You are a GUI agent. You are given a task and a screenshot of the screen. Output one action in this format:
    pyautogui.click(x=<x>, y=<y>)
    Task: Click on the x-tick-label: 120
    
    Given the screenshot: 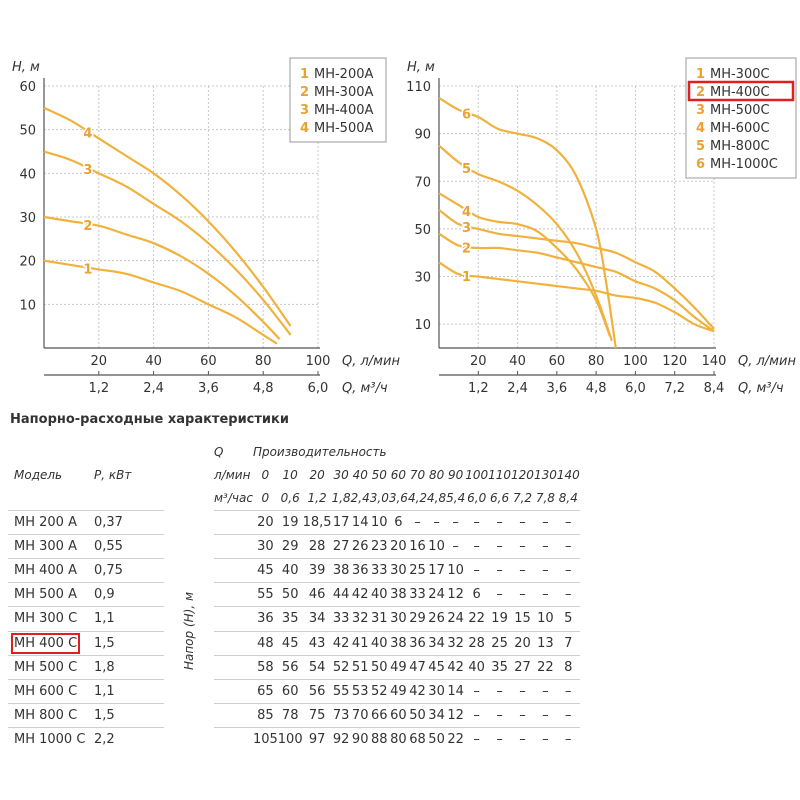 What is the action you would take?
    pyautogui.click(x=674, y=361)
    